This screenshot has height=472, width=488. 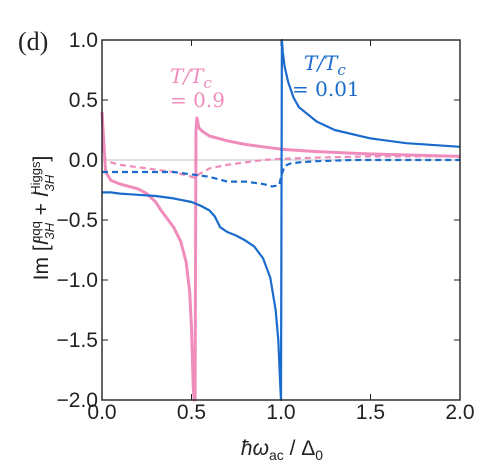 What do you see at coordinates (321, 63) in the screenshot?
I see `annotation-blue-ratio: T/T` at bounding box center [321, 63].